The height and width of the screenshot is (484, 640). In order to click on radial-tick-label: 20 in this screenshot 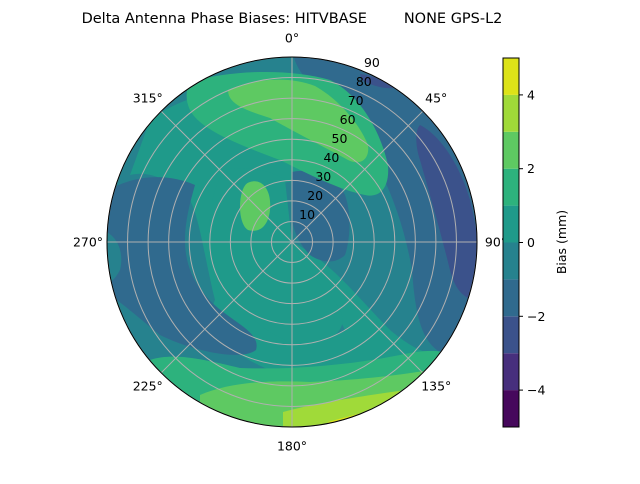, I will do `click(315, 195)`.